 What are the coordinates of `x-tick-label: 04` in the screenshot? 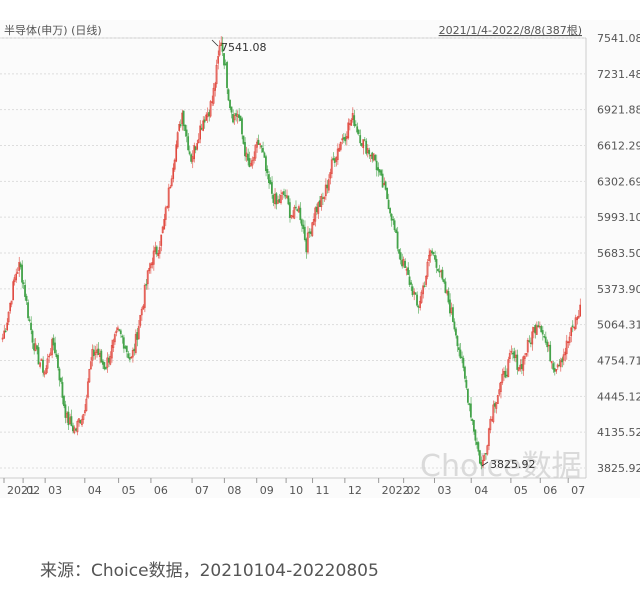 It's located at (481, 490).